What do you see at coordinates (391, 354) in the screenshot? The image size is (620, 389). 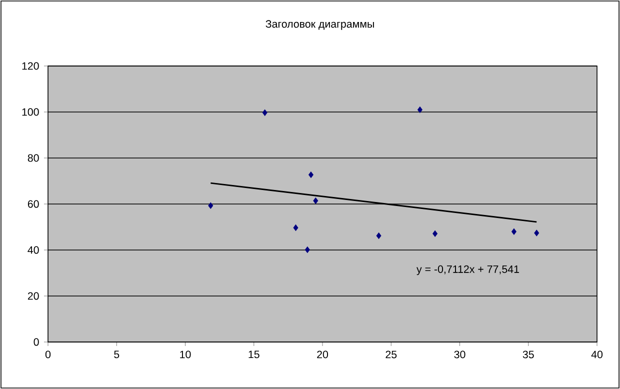 I see `x-tick-label: 25` at bounding box center [391, 354].